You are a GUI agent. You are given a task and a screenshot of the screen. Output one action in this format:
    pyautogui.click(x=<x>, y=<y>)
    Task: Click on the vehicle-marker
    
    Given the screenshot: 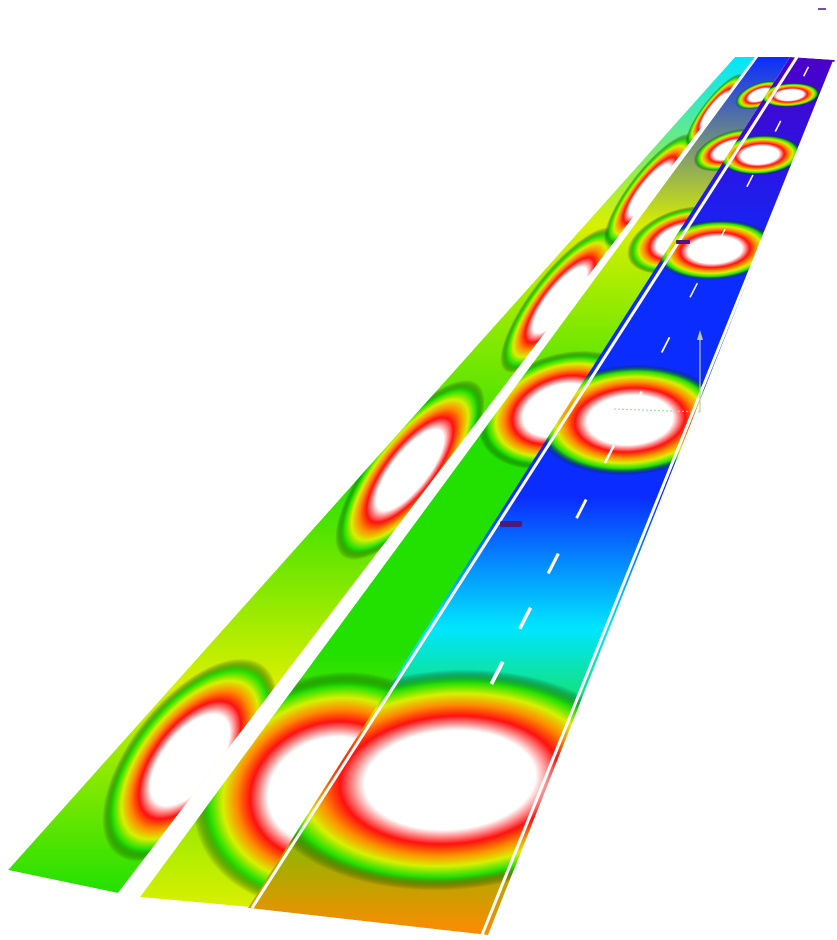 What is the action you would take?
    pyautogui.click(x=511, y=524)
    